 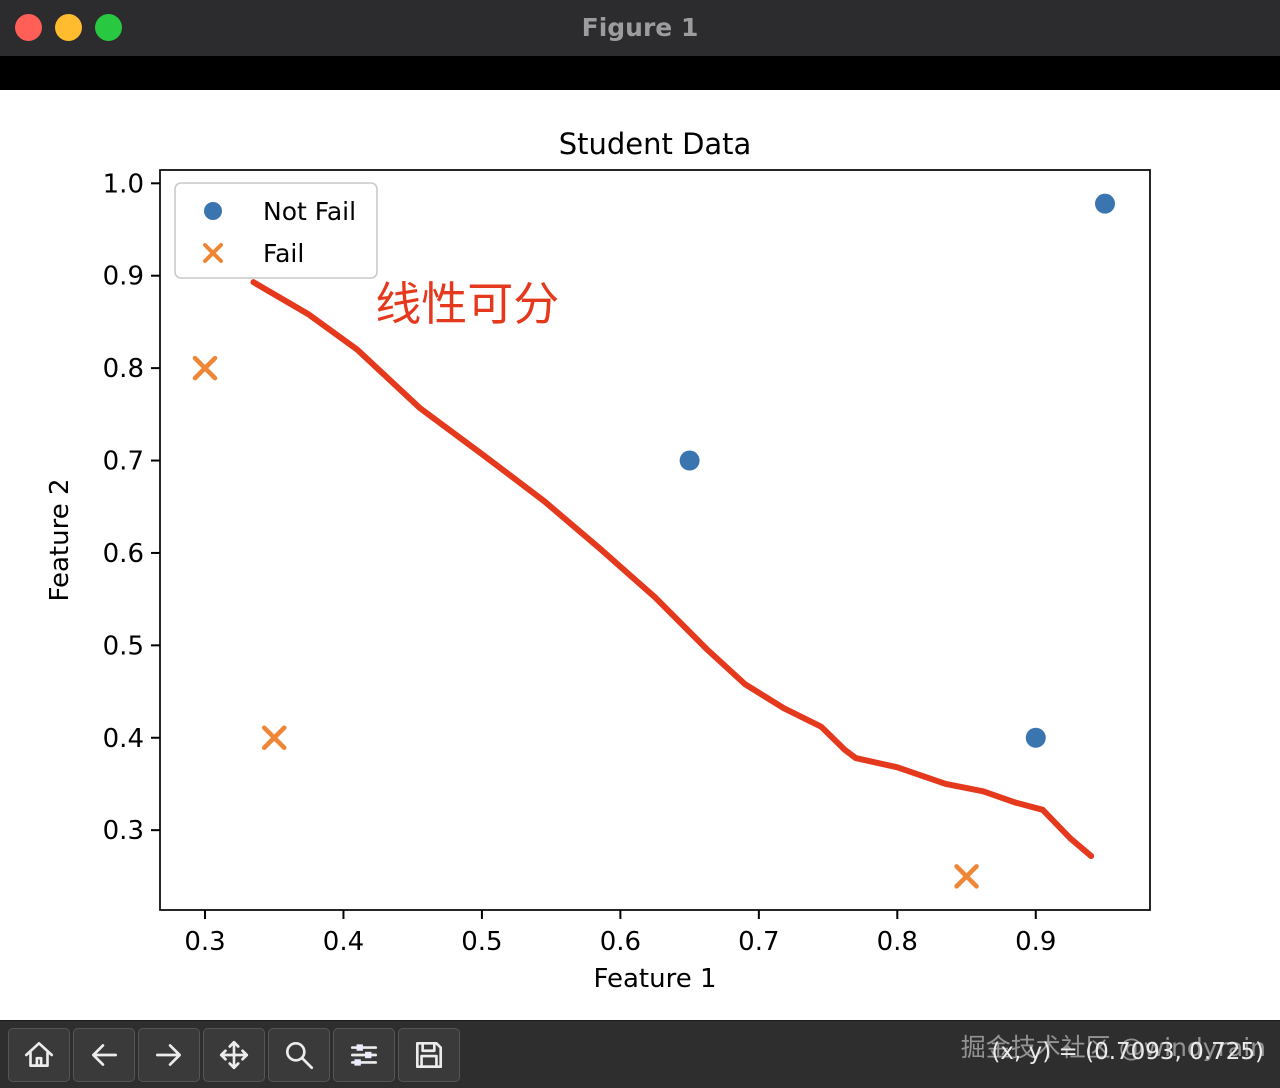 I want to click on forward-button, so click(x=169, y=1054).